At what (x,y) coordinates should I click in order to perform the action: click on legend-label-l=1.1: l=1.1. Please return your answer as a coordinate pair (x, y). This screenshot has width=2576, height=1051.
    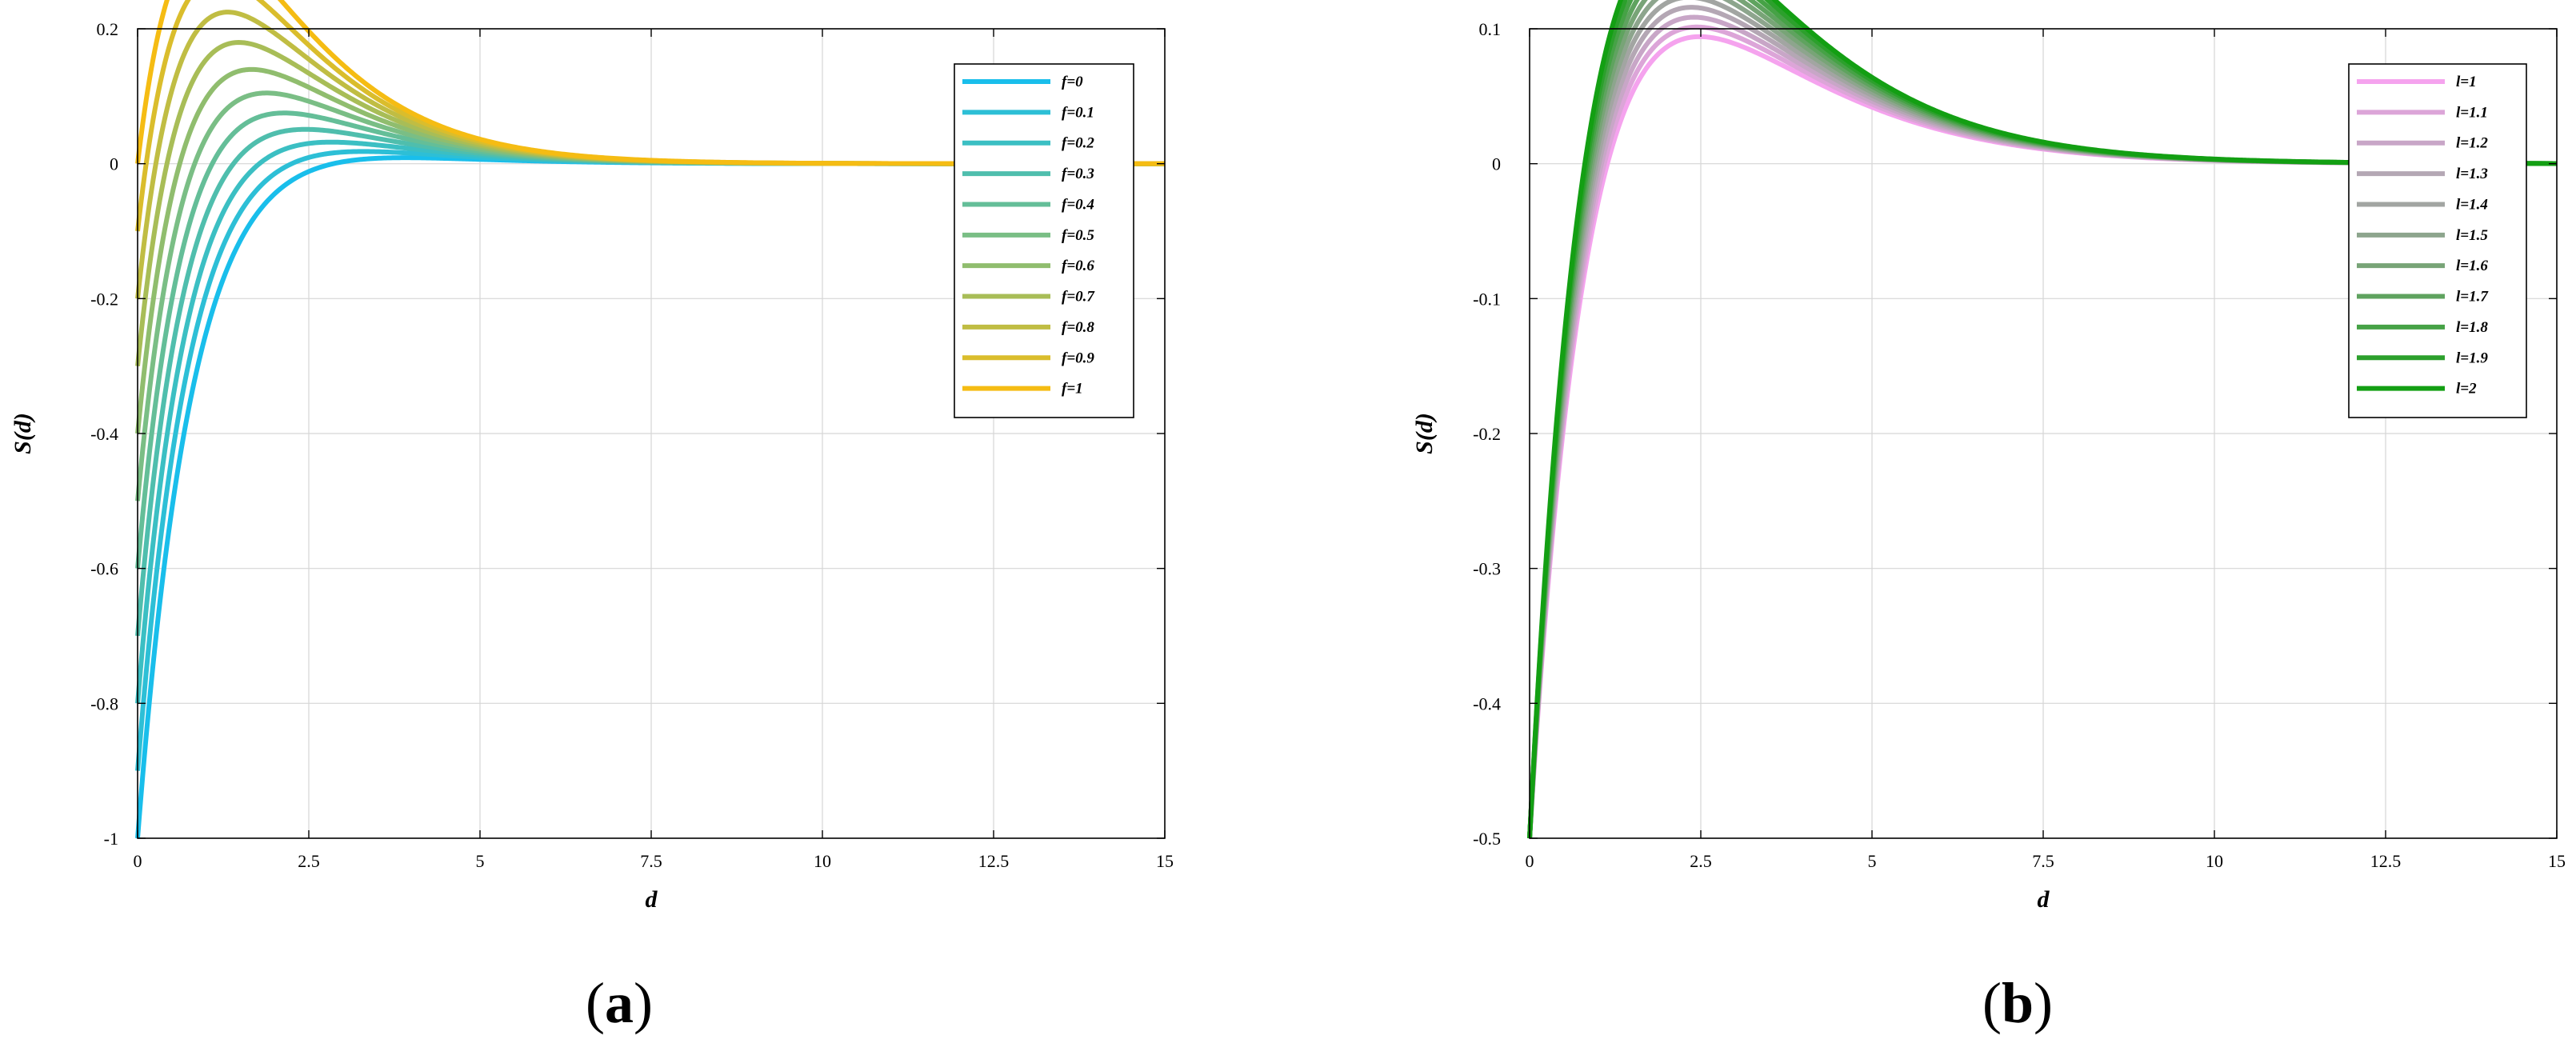
    Looking at the image, I should click on (2472, 112).